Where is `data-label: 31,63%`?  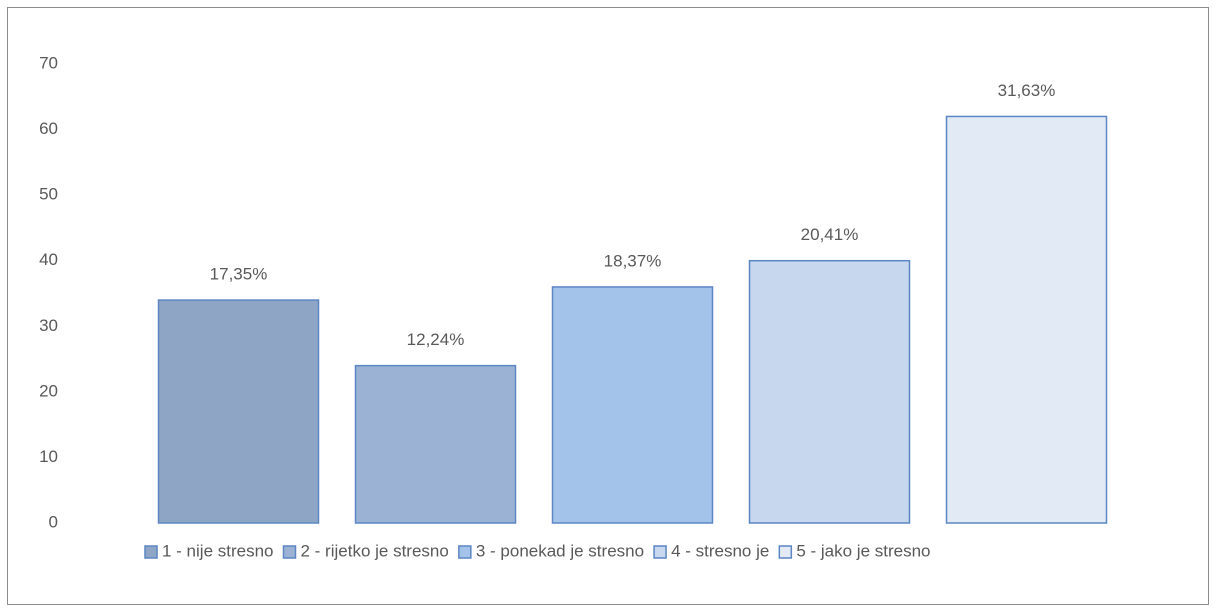
data-label: 31,63% is located at coordinates (1027, 90).